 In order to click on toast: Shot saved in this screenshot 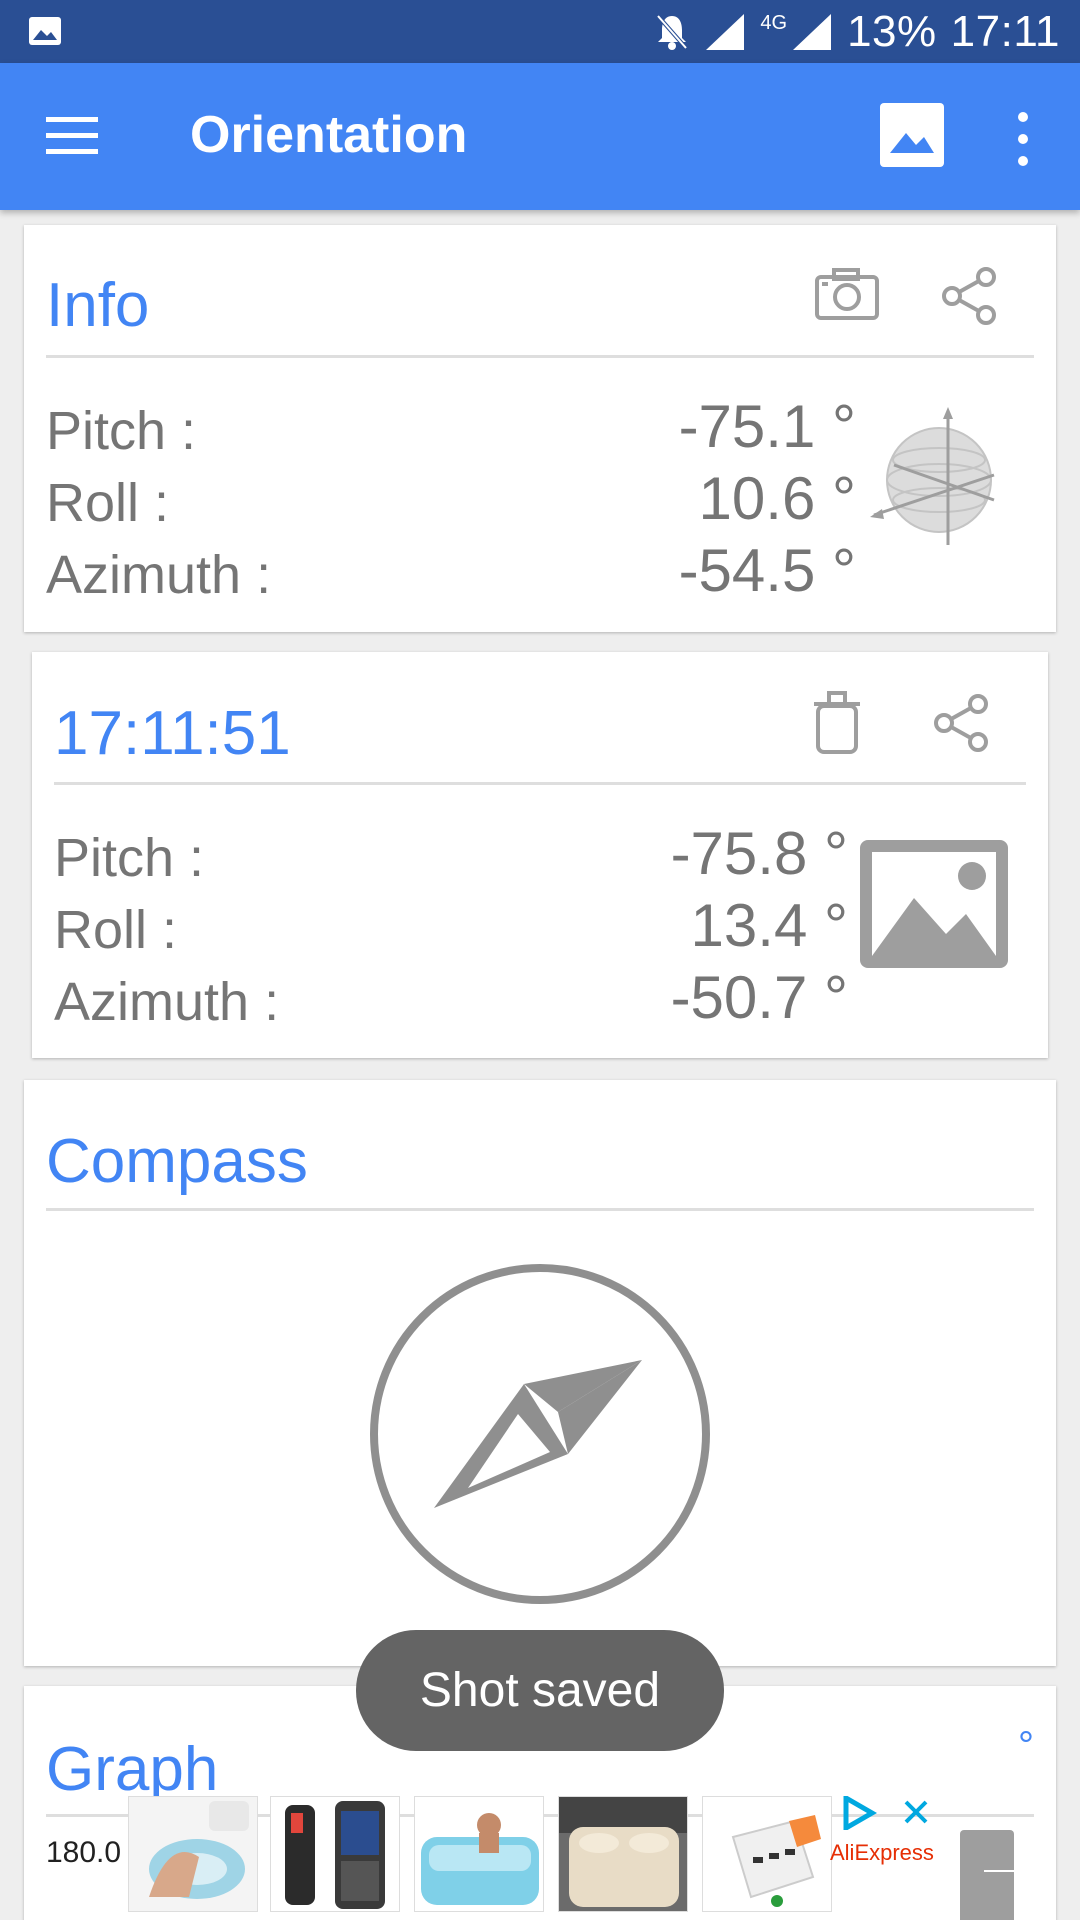, I will do `click(540, 1690)`.